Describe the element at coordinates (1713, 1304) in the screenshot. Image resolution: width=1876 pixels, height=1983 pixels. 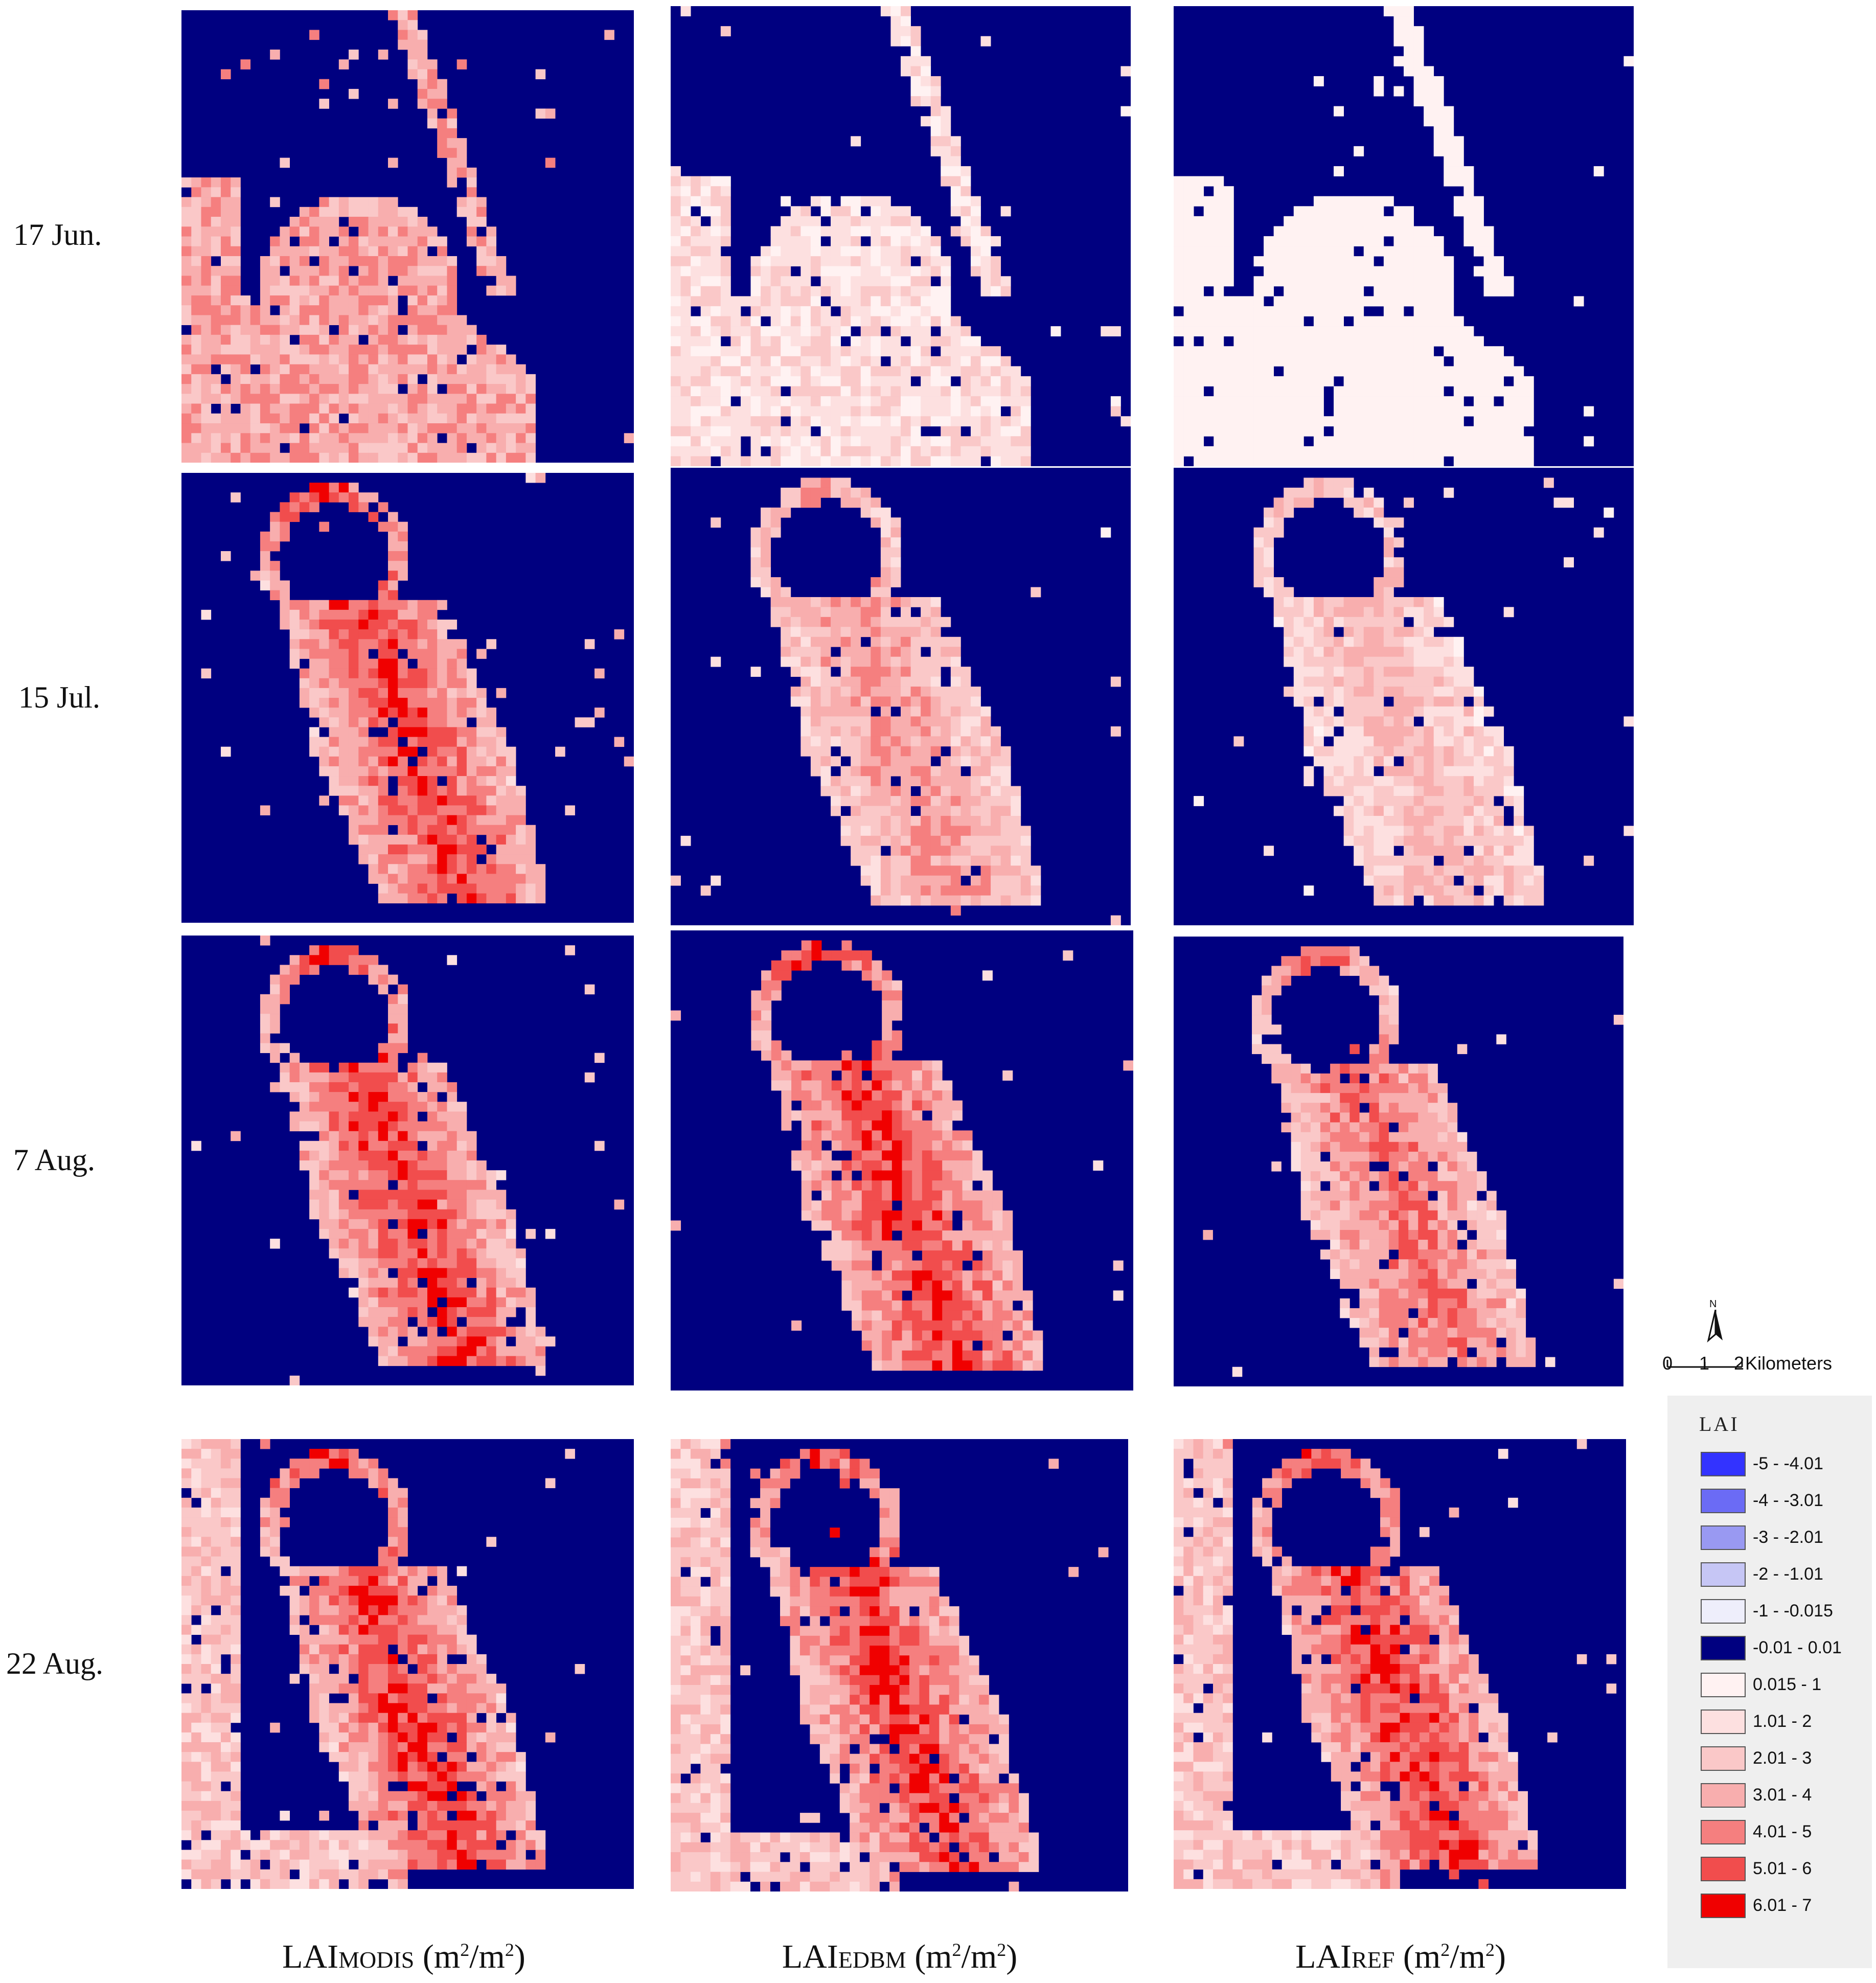
I see `north-label: N` at that location.